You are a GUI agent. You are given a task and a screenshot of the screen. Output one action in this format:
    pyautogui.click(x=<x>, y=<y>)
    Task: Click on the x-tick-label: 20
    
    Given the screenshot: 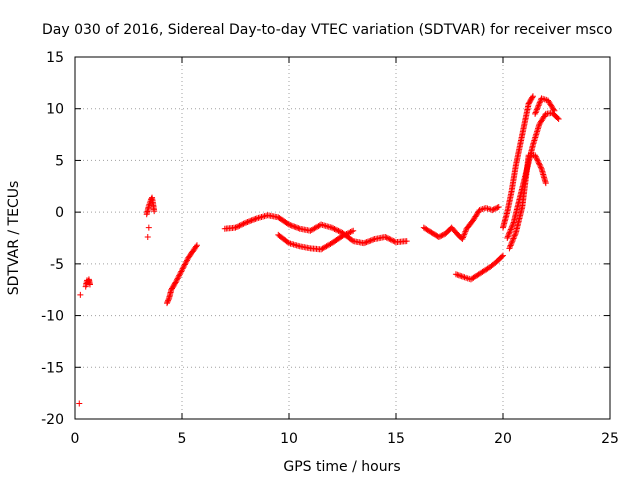 What is the action you would take?
    pyautogui.click(x=503, y=439)
    